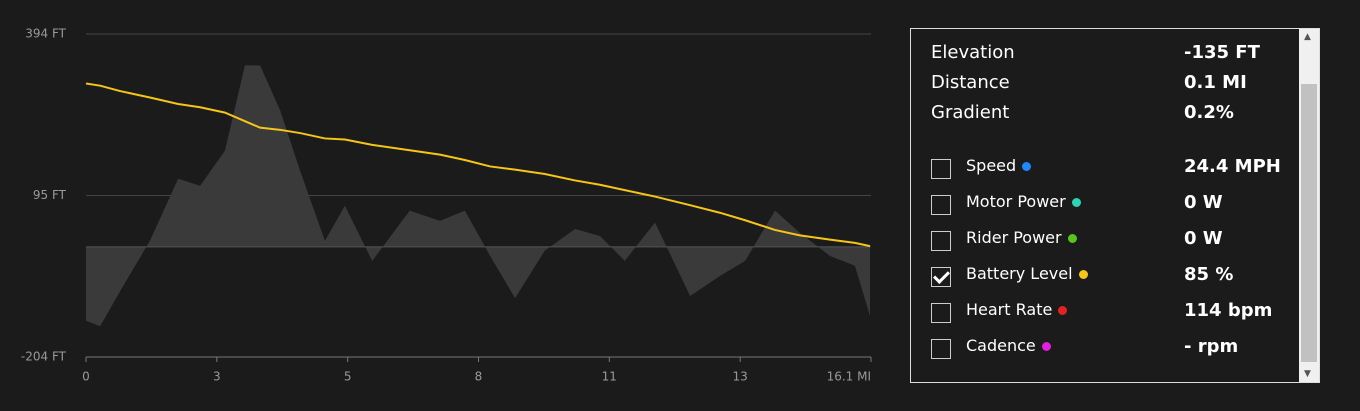 This screenshot has width=1360, height=411. What do you see at coordinates (609, 377) in the screenshot?
I see `x-tick-label: 11` at bounding box center [609, 377].